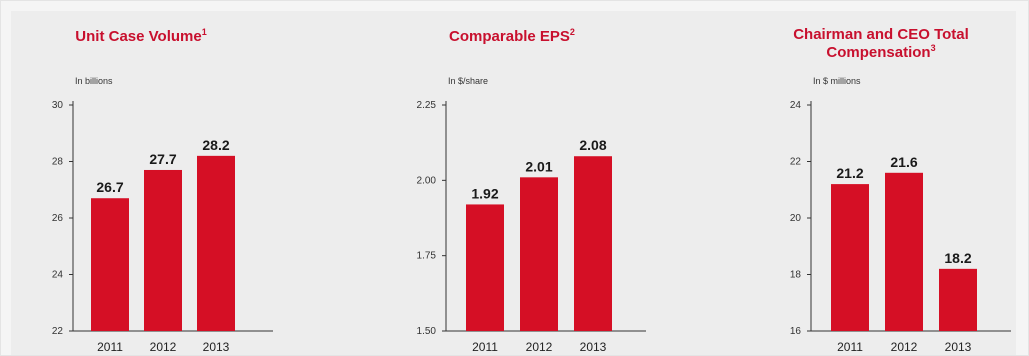  What do you see at coordinates (512, 36) in the screenshot?
I see `chart-title: Comparable EPS2` at bounding box center [512, 36].